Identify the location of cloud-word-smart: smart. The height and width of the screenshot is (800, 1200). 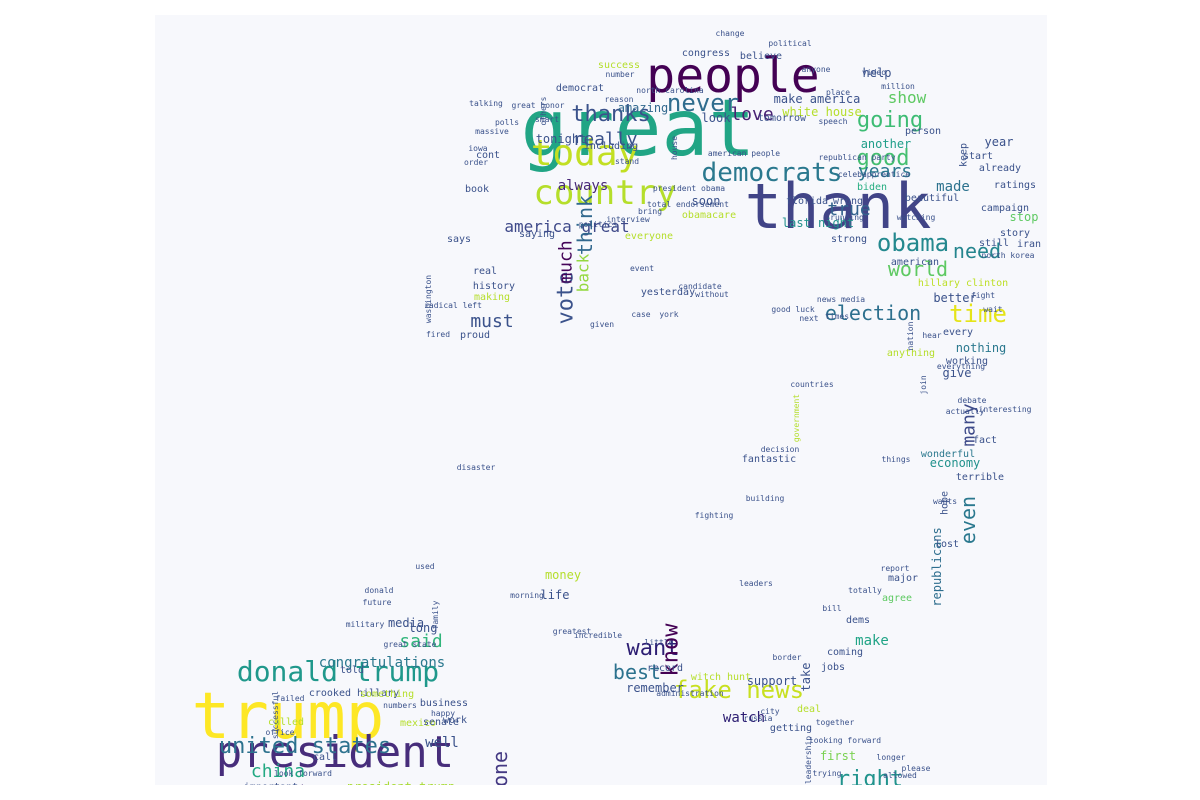
(547, 119).